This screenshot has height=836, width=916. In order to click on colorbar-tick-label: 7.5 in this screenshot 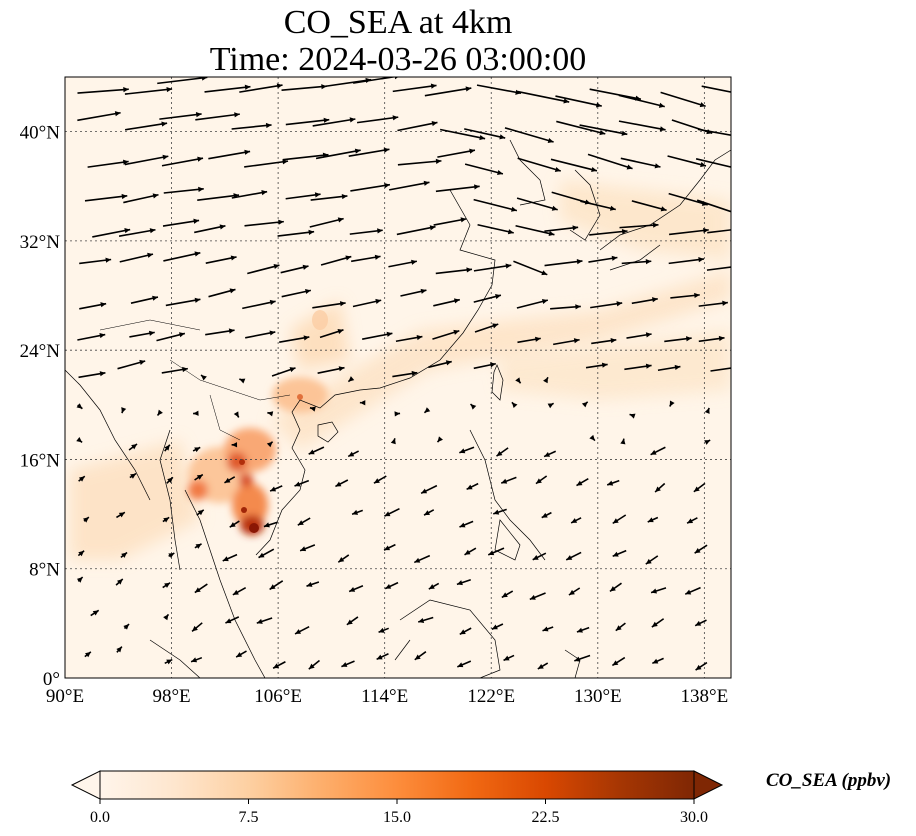, I will do `click(249, 817)`.